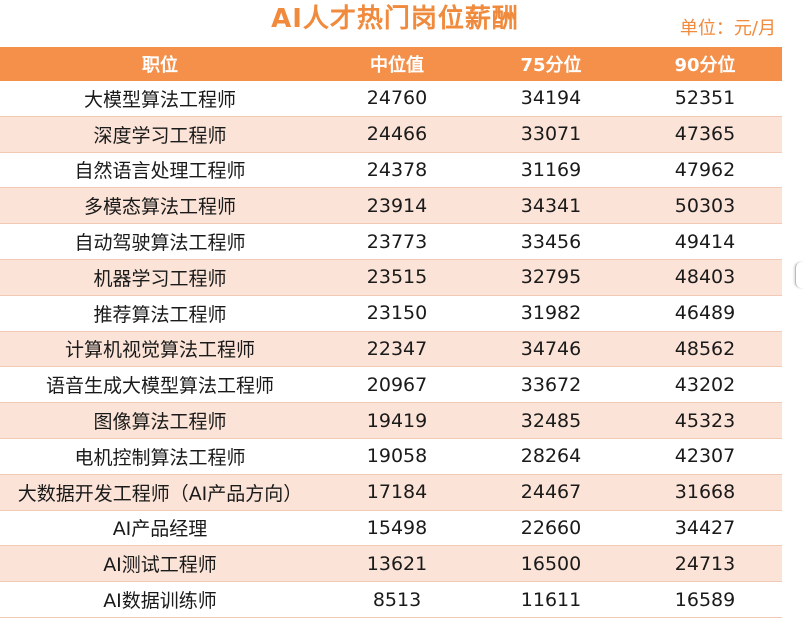  Describe the element at coordinates (705, 599) in the screenshot. I see `cell-p90: 16589` at that location.